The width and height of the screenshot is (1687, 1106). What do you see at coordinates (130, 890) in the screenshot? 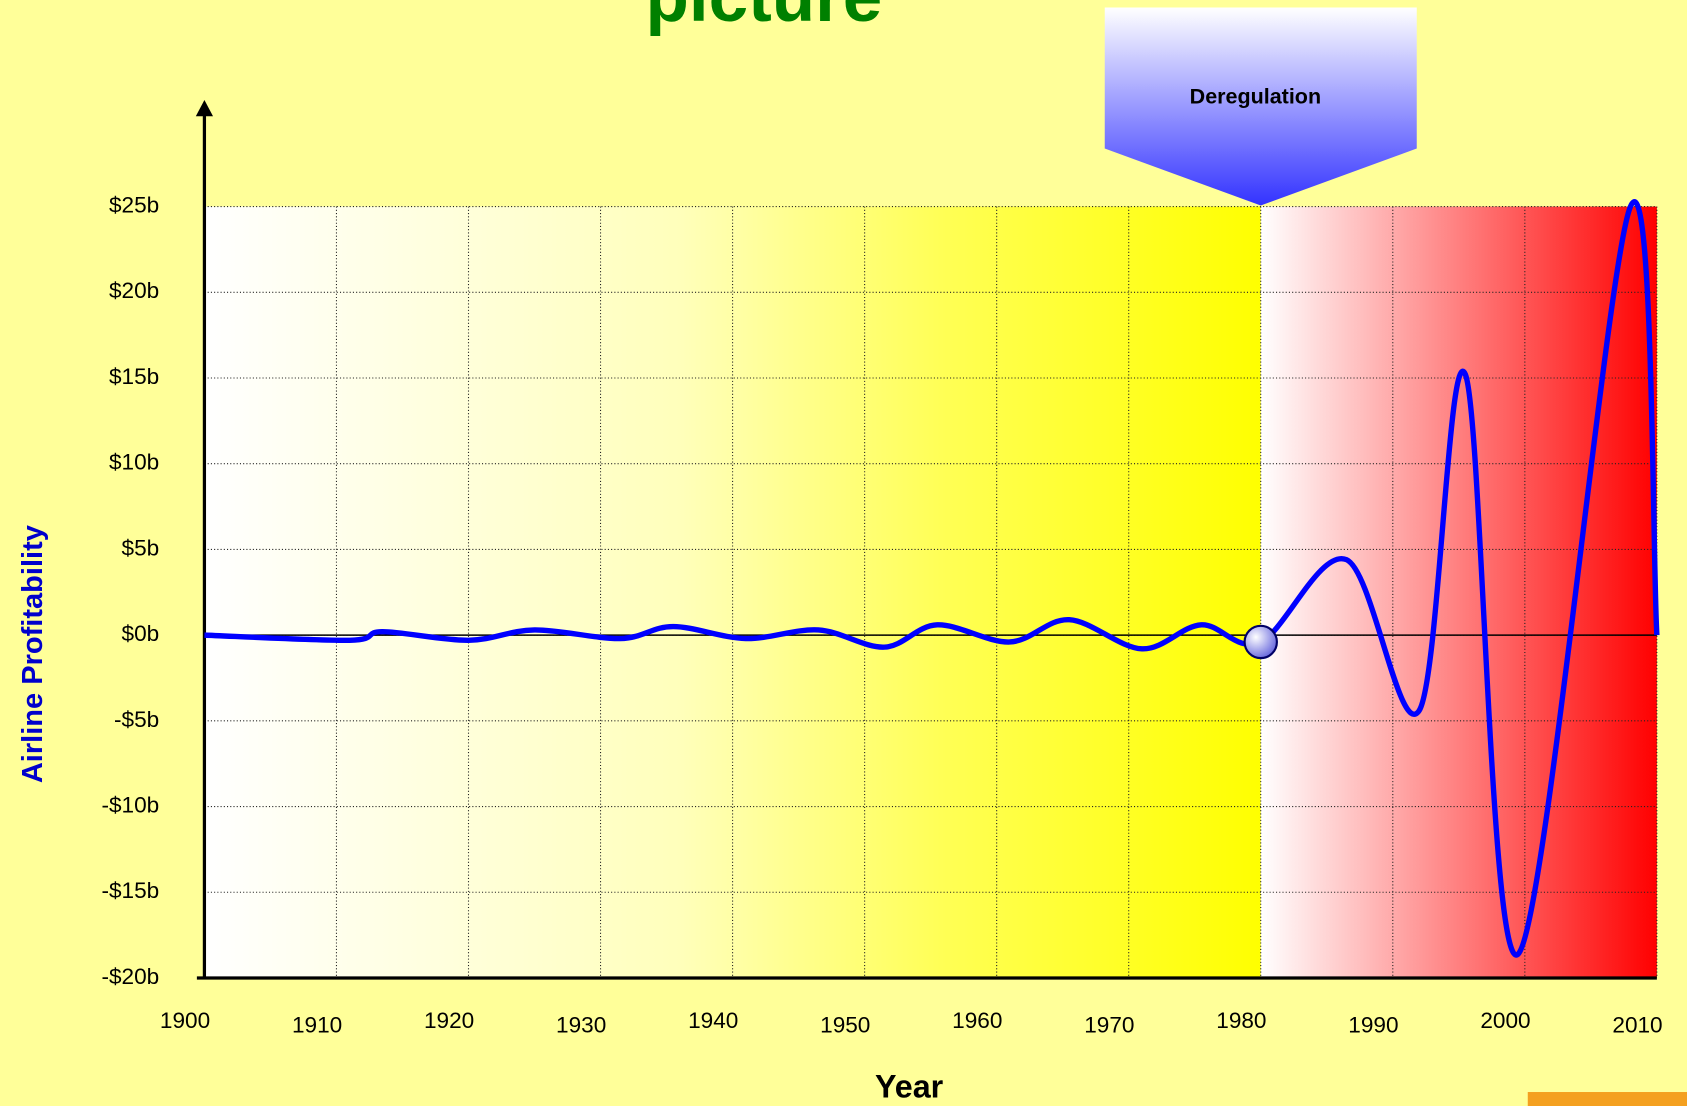
I see `y-tick-label: -$15b` at bounding box center [130, 890].